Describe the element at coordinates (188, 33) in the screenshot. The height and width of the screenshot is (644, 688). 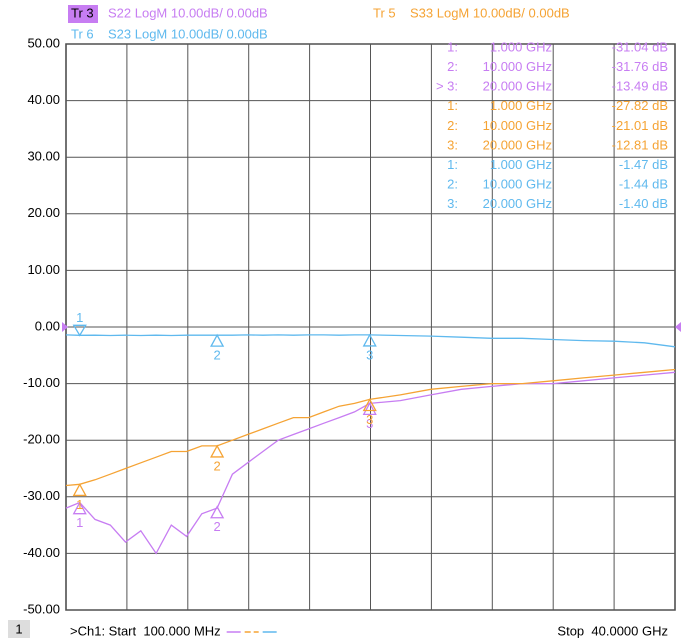
I see `trace-label: S23 LogM 10.00dB/ 0.00dB` at that location.